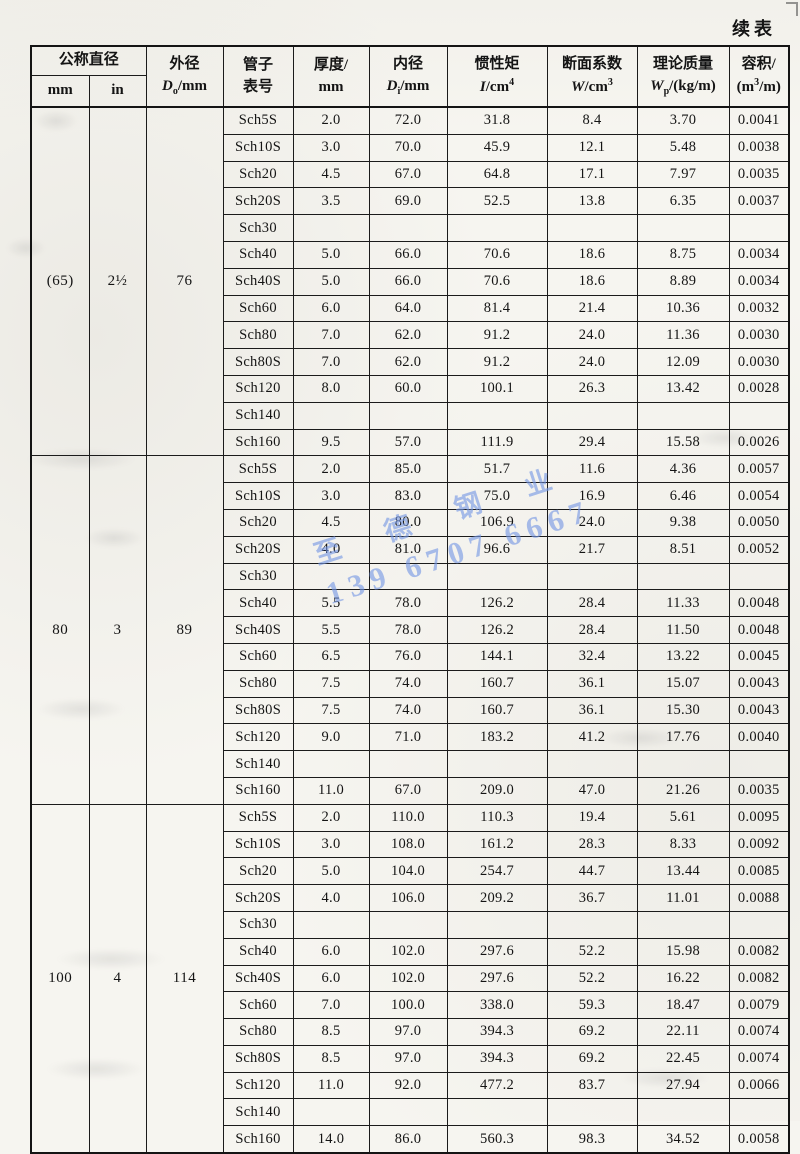  What do you see at coordinates (759, 496) in the screenshot?
I see `cell-volume: 0.0054` at bounding box center [759, 496].